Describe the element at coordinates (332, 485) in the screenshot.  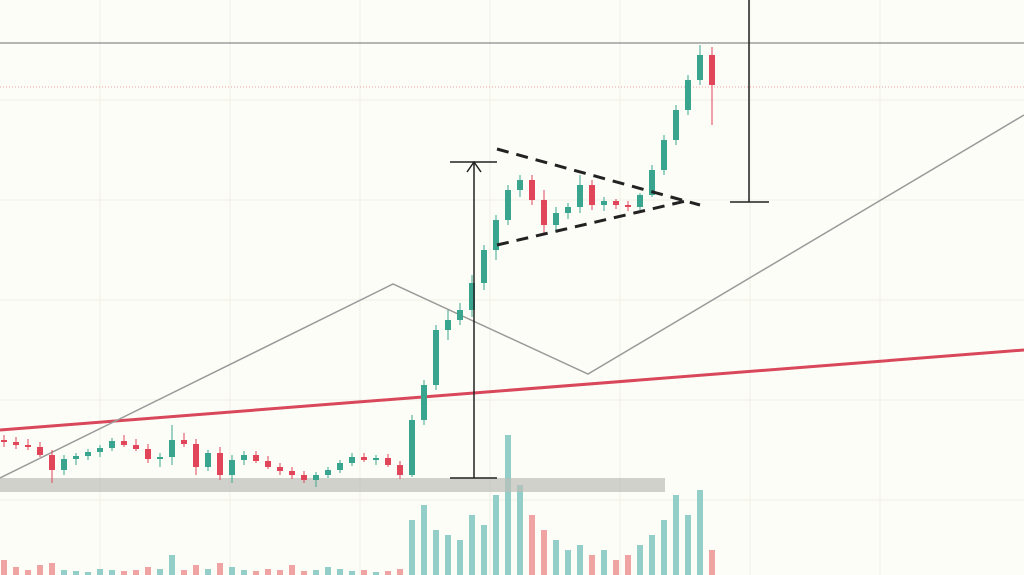
I see `support-zone` at that location.